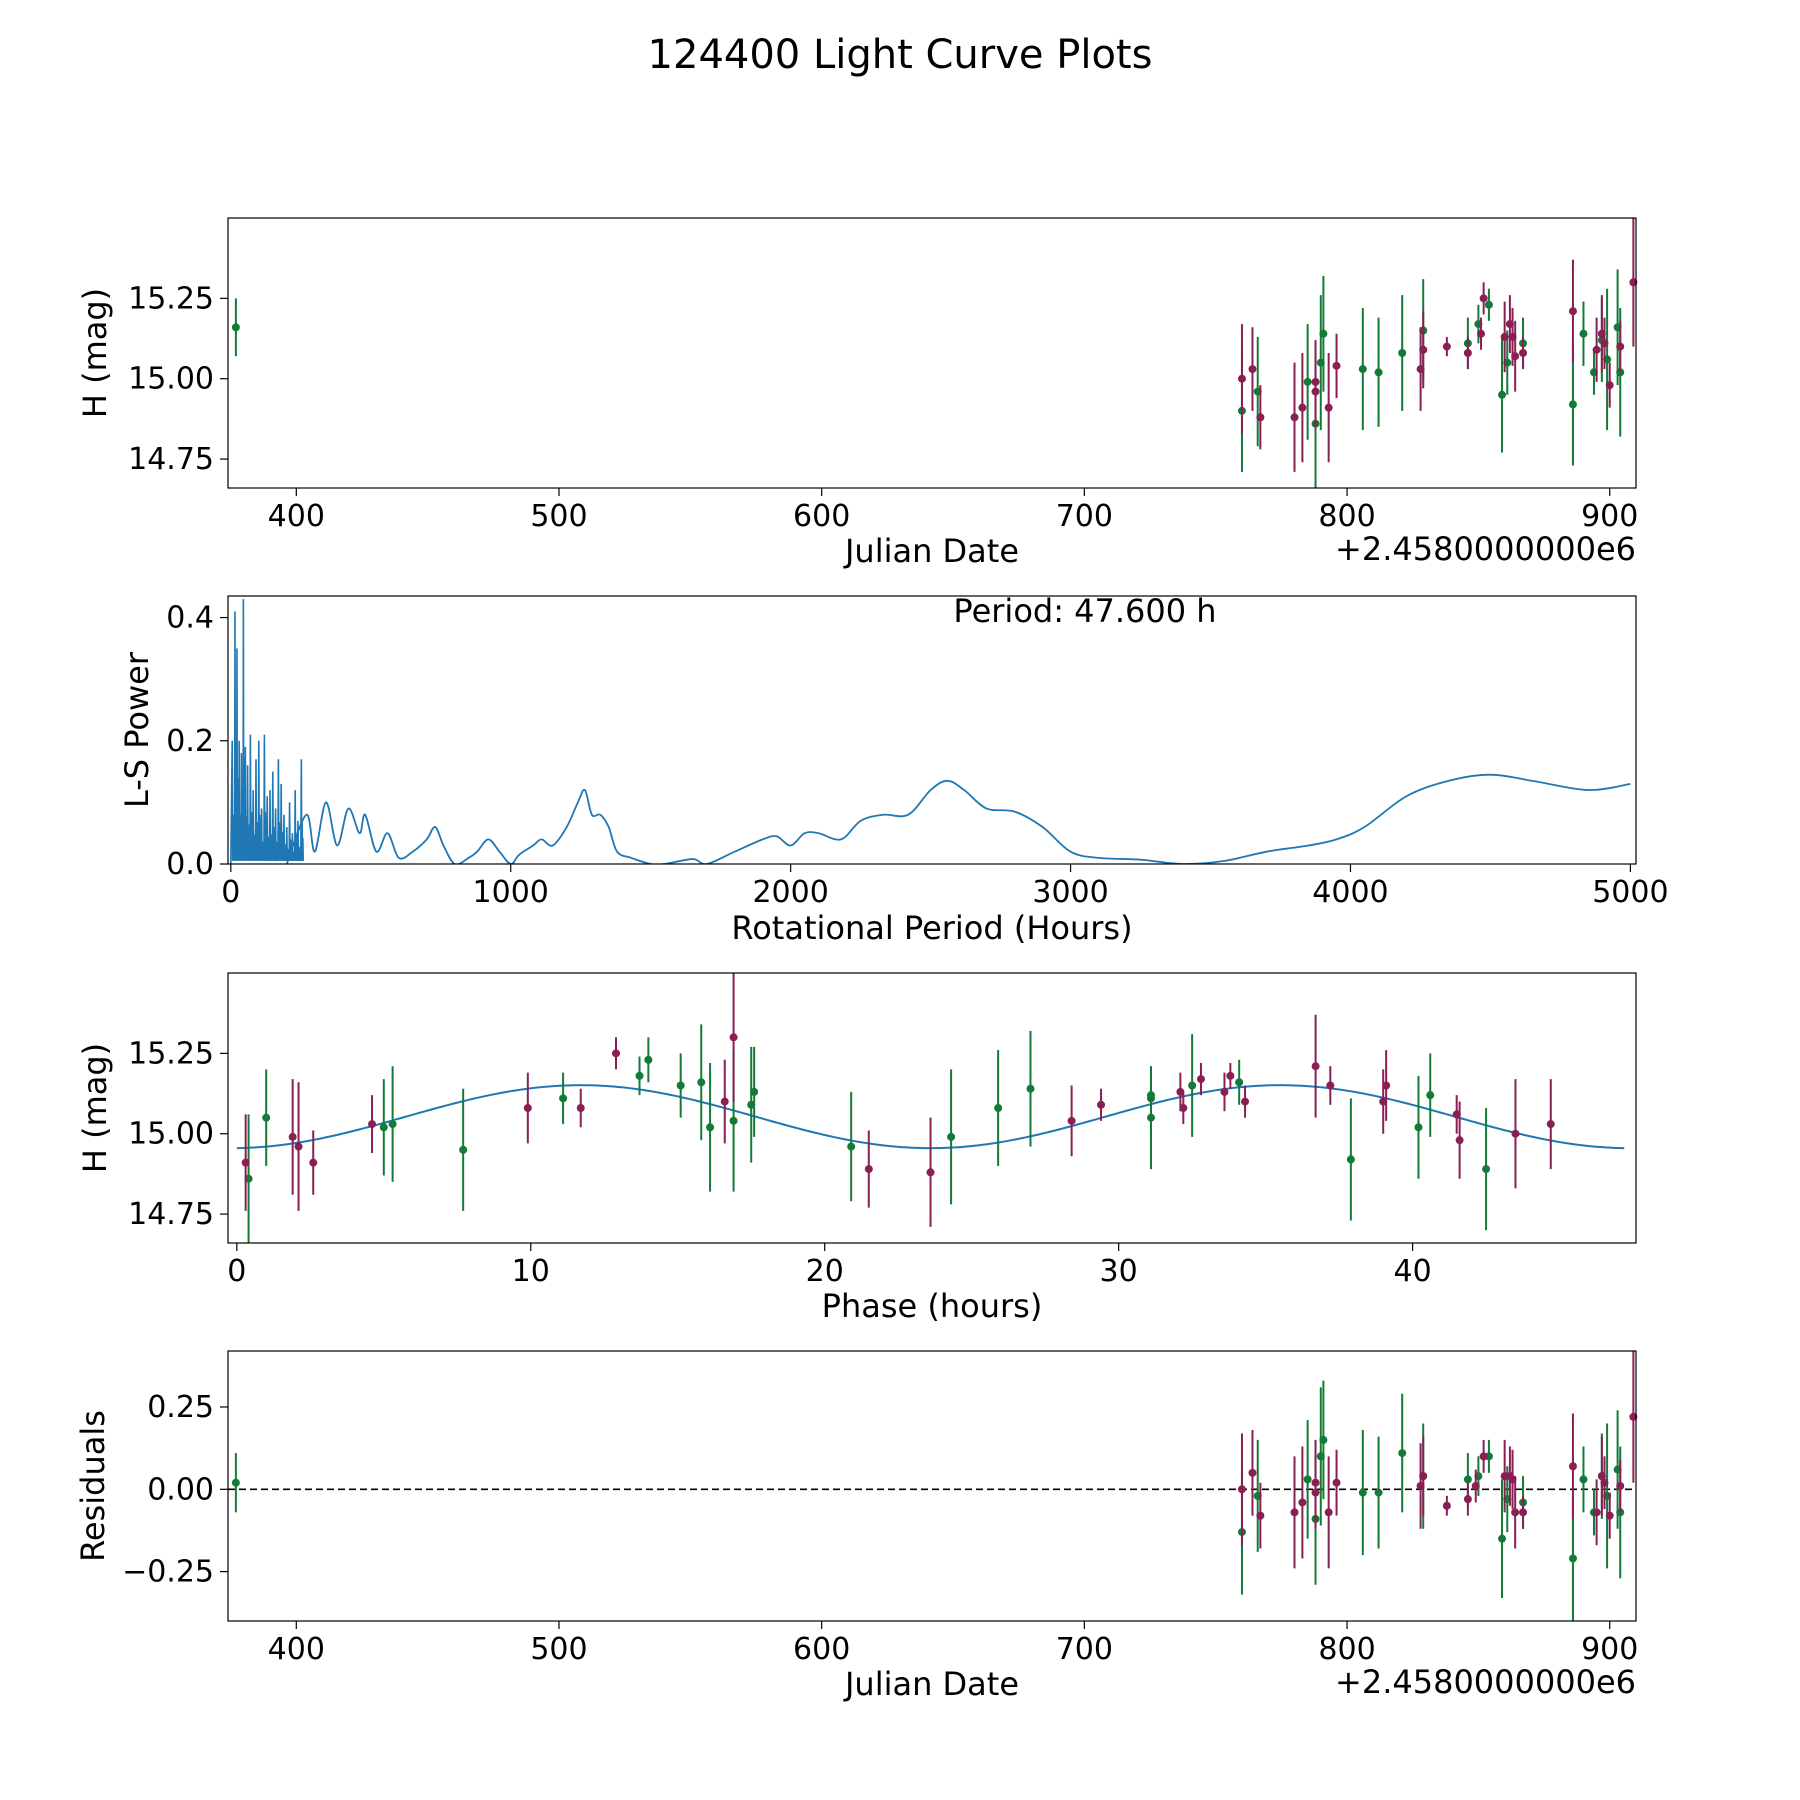  I want to click on lightcurve-xtick-label: 800, so click(1346, 516).